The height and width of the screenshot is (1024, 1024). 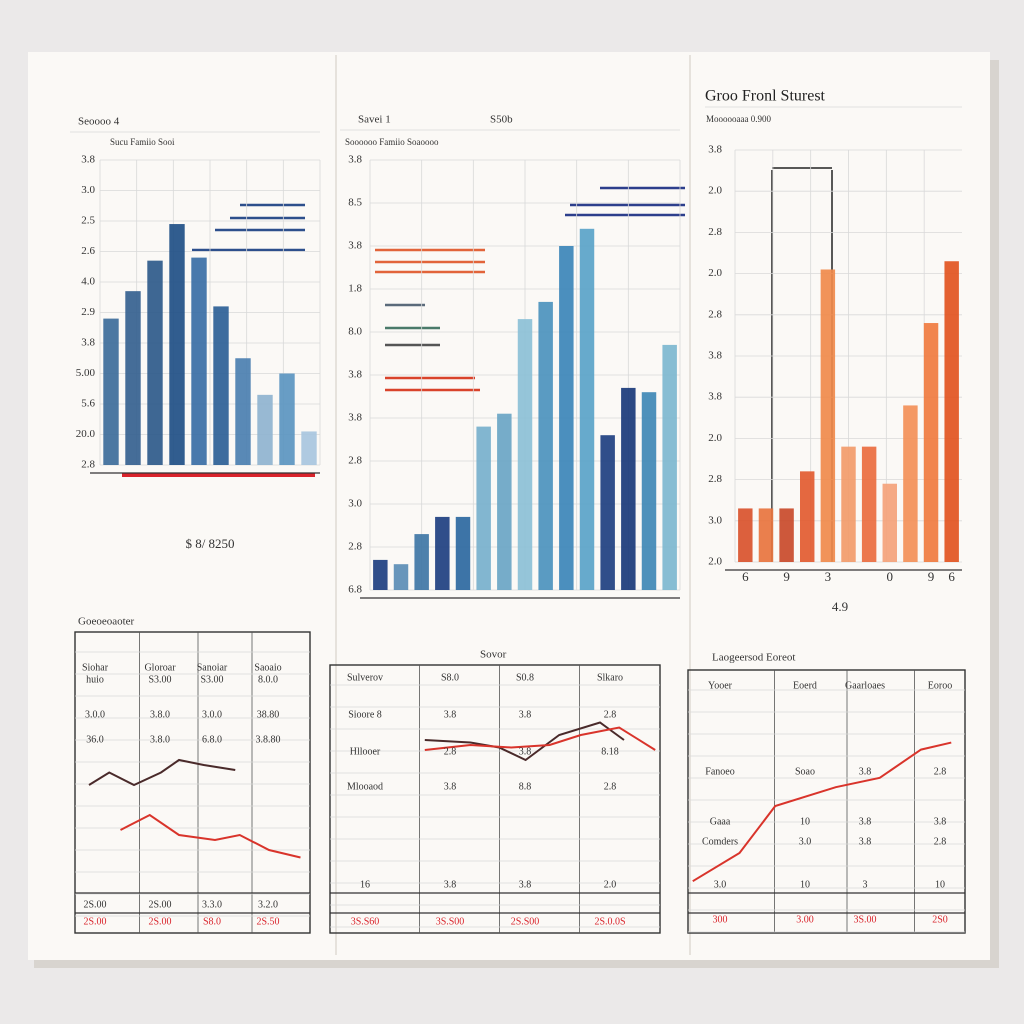 What do you see at coordinates (88, 312) in the screenshot?
I see `y-tick-label: 2.9` at bounding box center [88, 312].